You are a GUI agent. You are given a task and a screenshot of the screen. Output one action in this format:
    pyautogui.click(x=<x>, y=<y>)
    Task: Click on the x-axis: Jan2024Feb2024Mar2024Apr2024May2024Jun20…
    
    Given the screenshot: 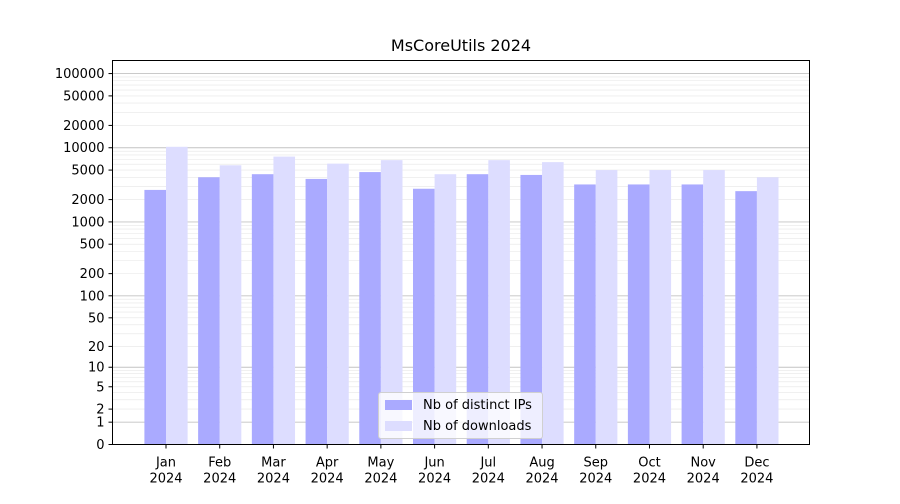 What is the action you would take?
    pyautogui.click(x=461, y=465)
    